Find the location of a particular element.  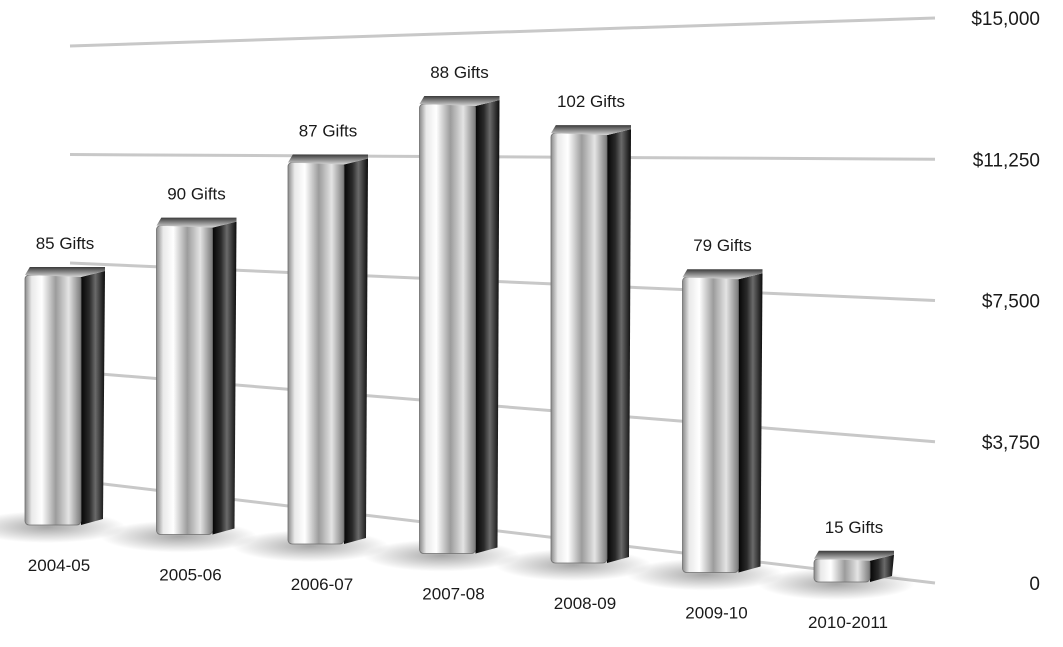

data-label-4: 102 Gifts is located at coordinates (591, 101).